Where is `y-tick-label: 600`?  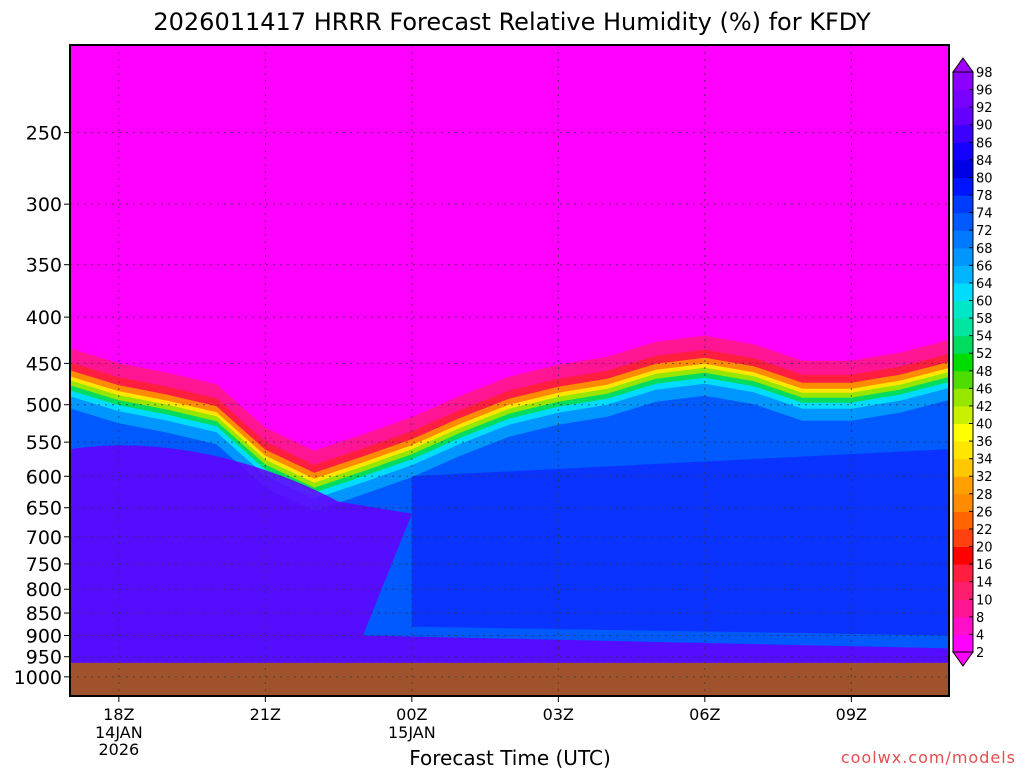
y-tick-label: 600 is located at coordinates (44, 477).